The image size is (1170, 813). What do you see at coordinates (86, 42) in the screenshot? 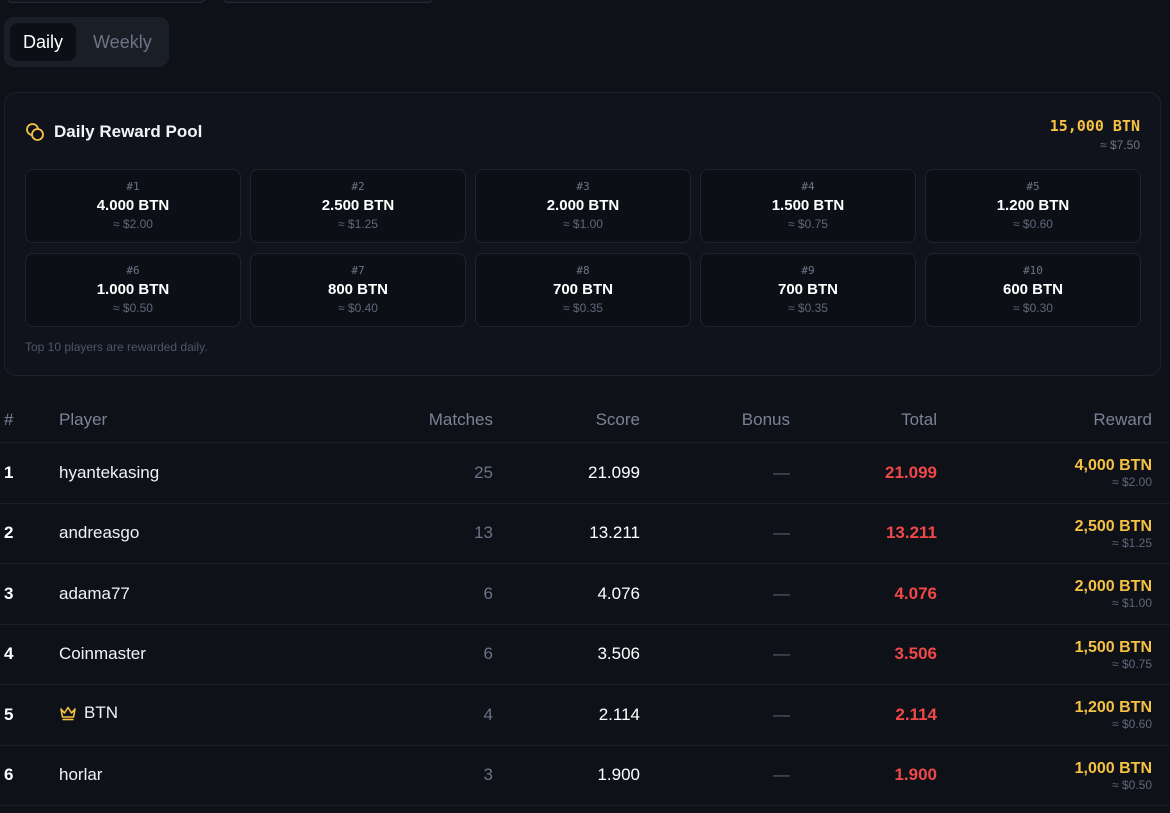
I see `period-tabs: Daily Weekly` at bounding box center [86, 42].